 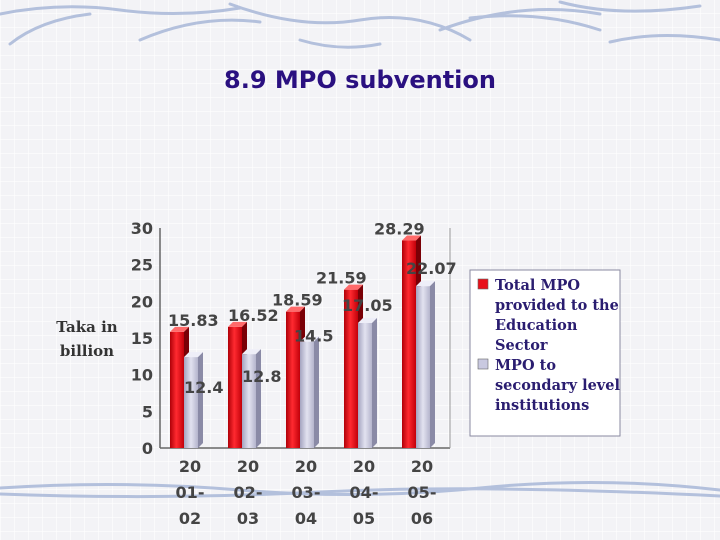 I want to click on data-label: 22.07, so click(x=431, y=268).